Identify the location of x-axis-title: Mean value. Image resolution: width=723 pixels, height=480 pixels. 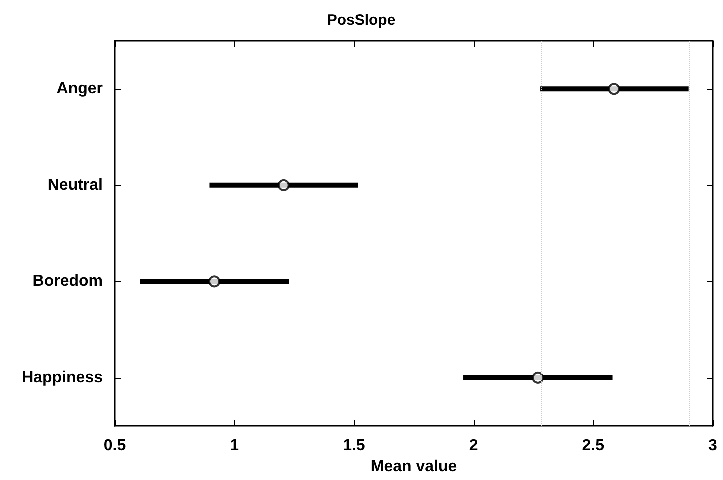
(414, 467).